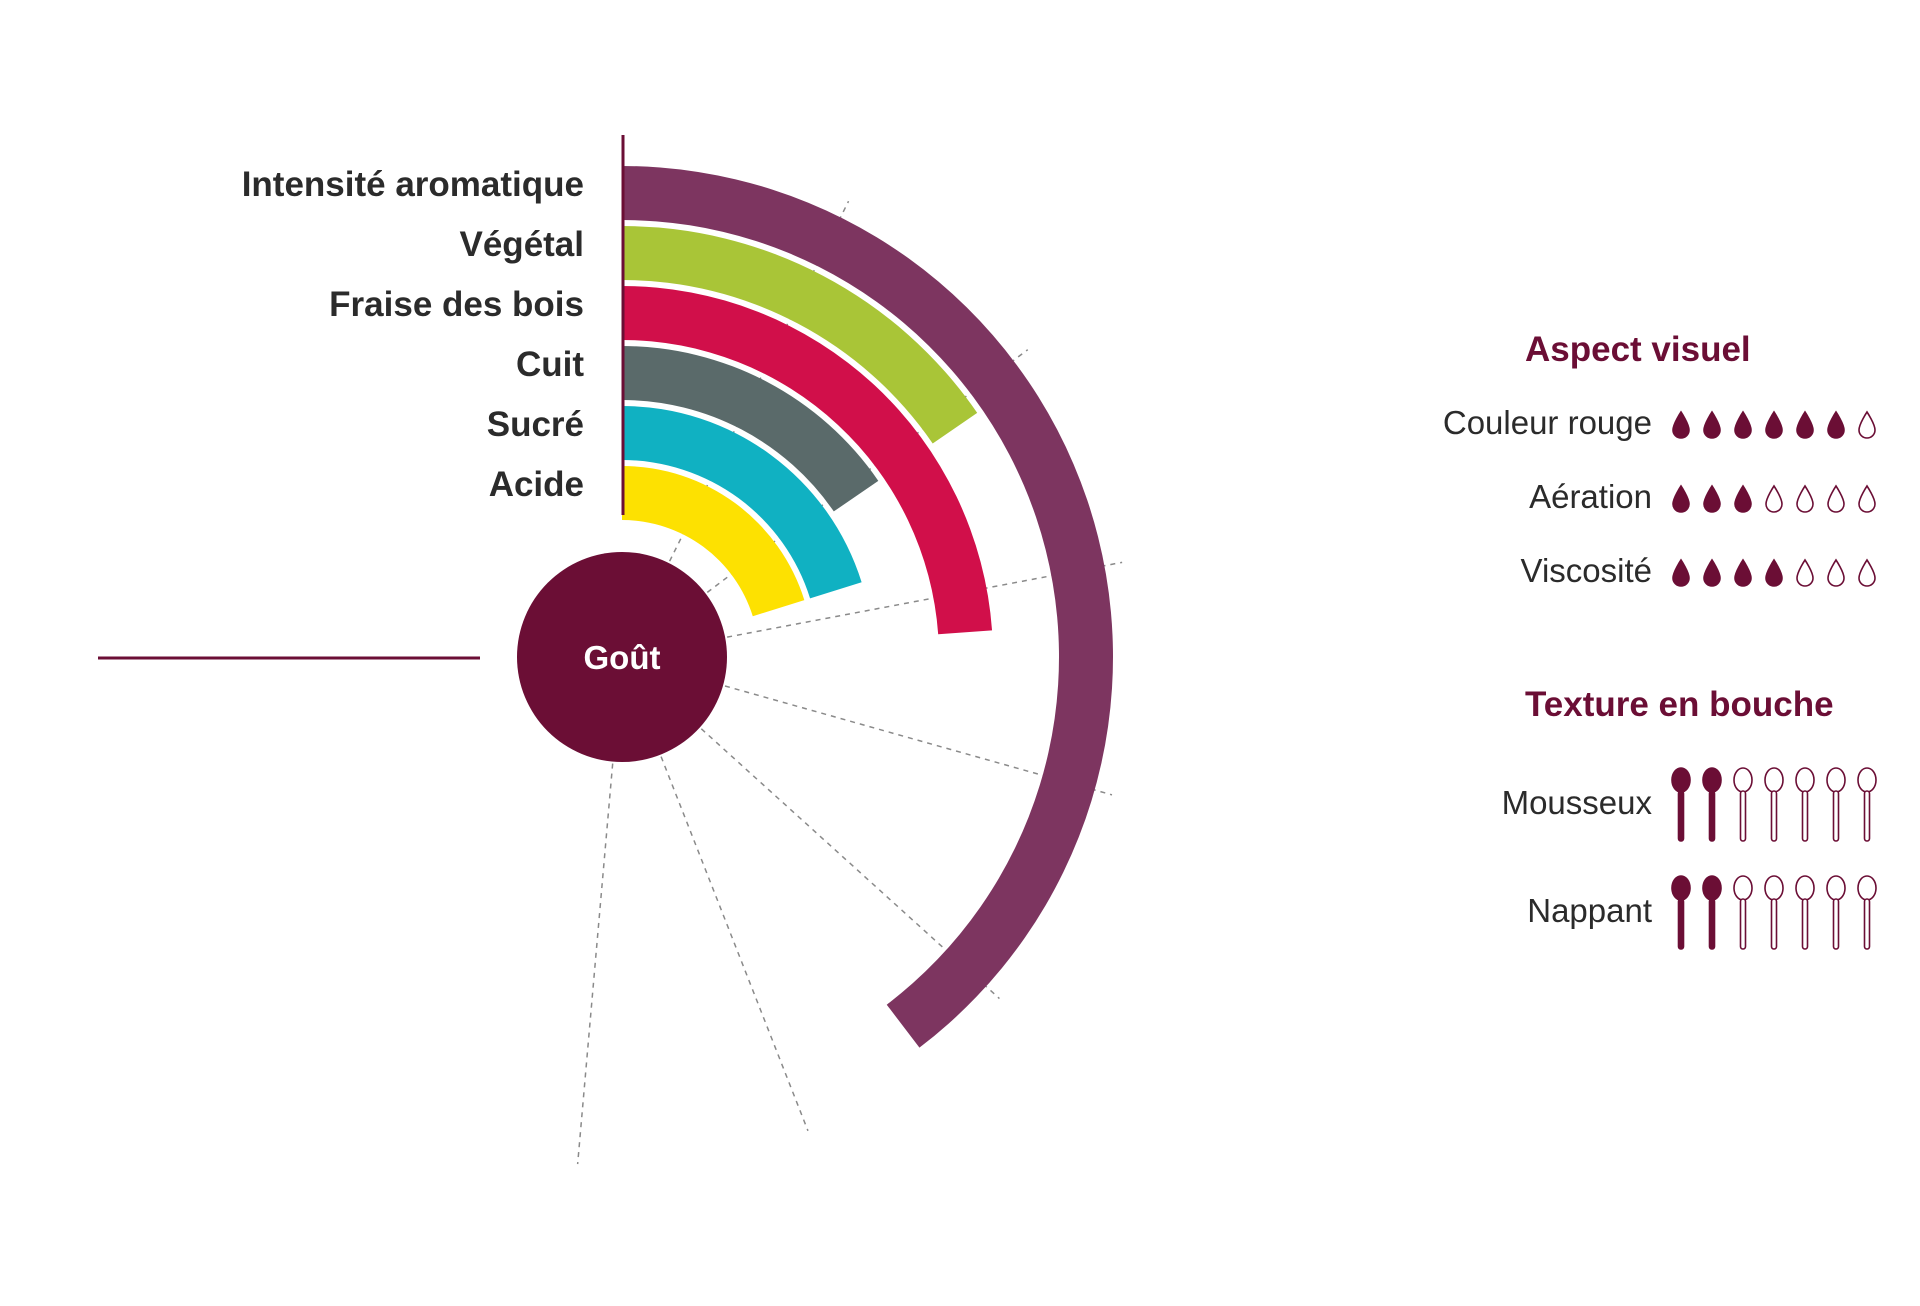 Image resolution: width=1920 pixels, height=1306 pixels. I want to click on category-label: Cuit, so click(550, 364).